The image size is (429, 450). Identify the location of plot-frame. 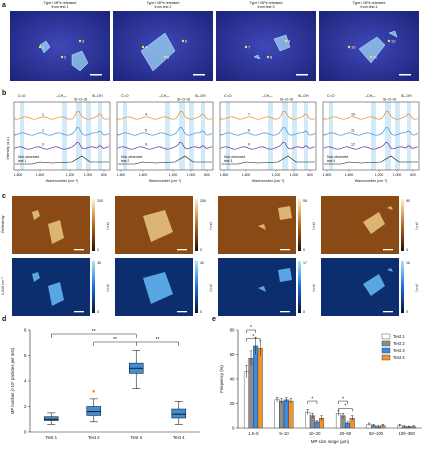
(268, 136).